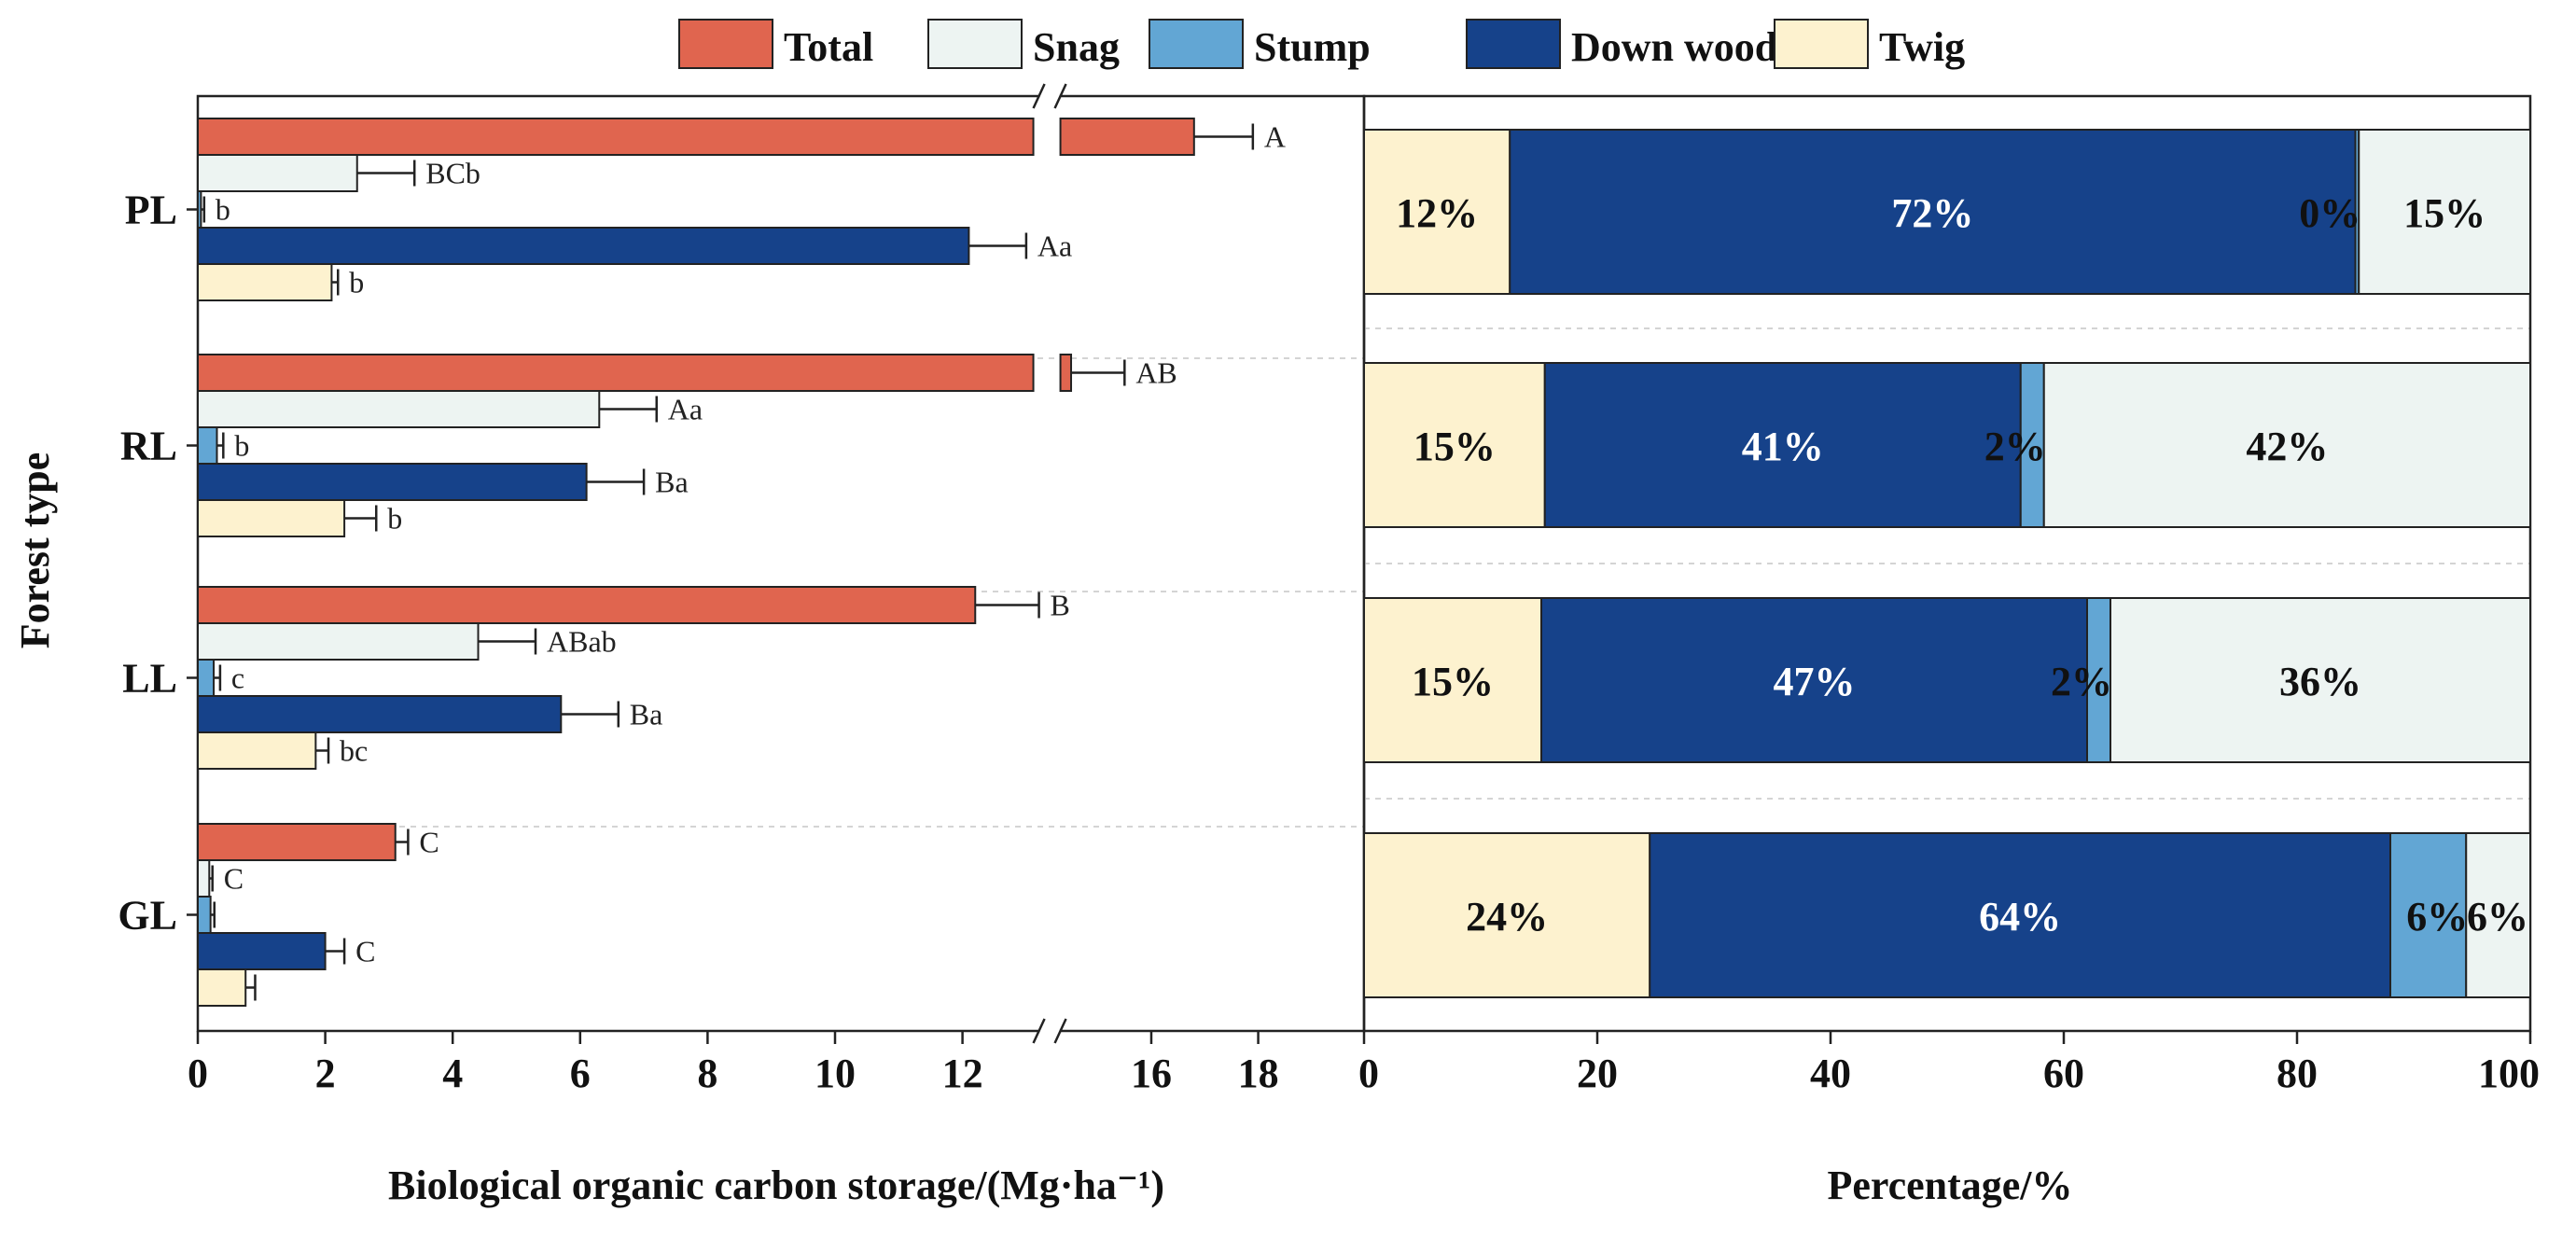  What do you see at coordinates (616, 137) in the screenshot?
I see `bar-total-pl` at bounding box center [616, 137].